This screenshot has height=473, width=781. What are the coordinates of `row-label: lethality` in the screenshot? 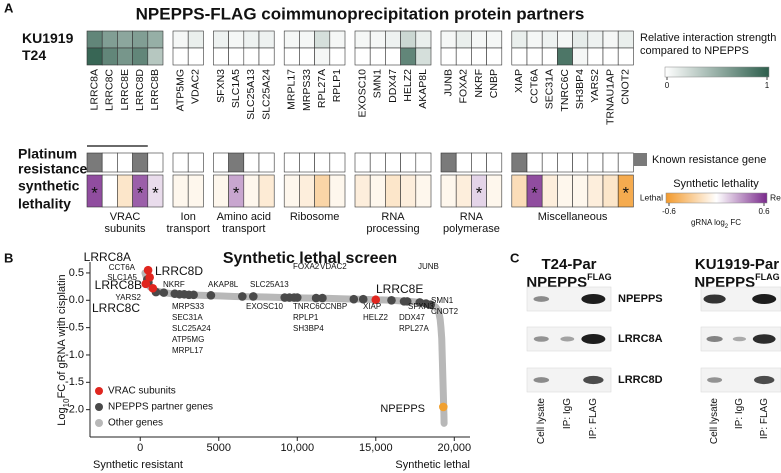 It's located at (44, 204).